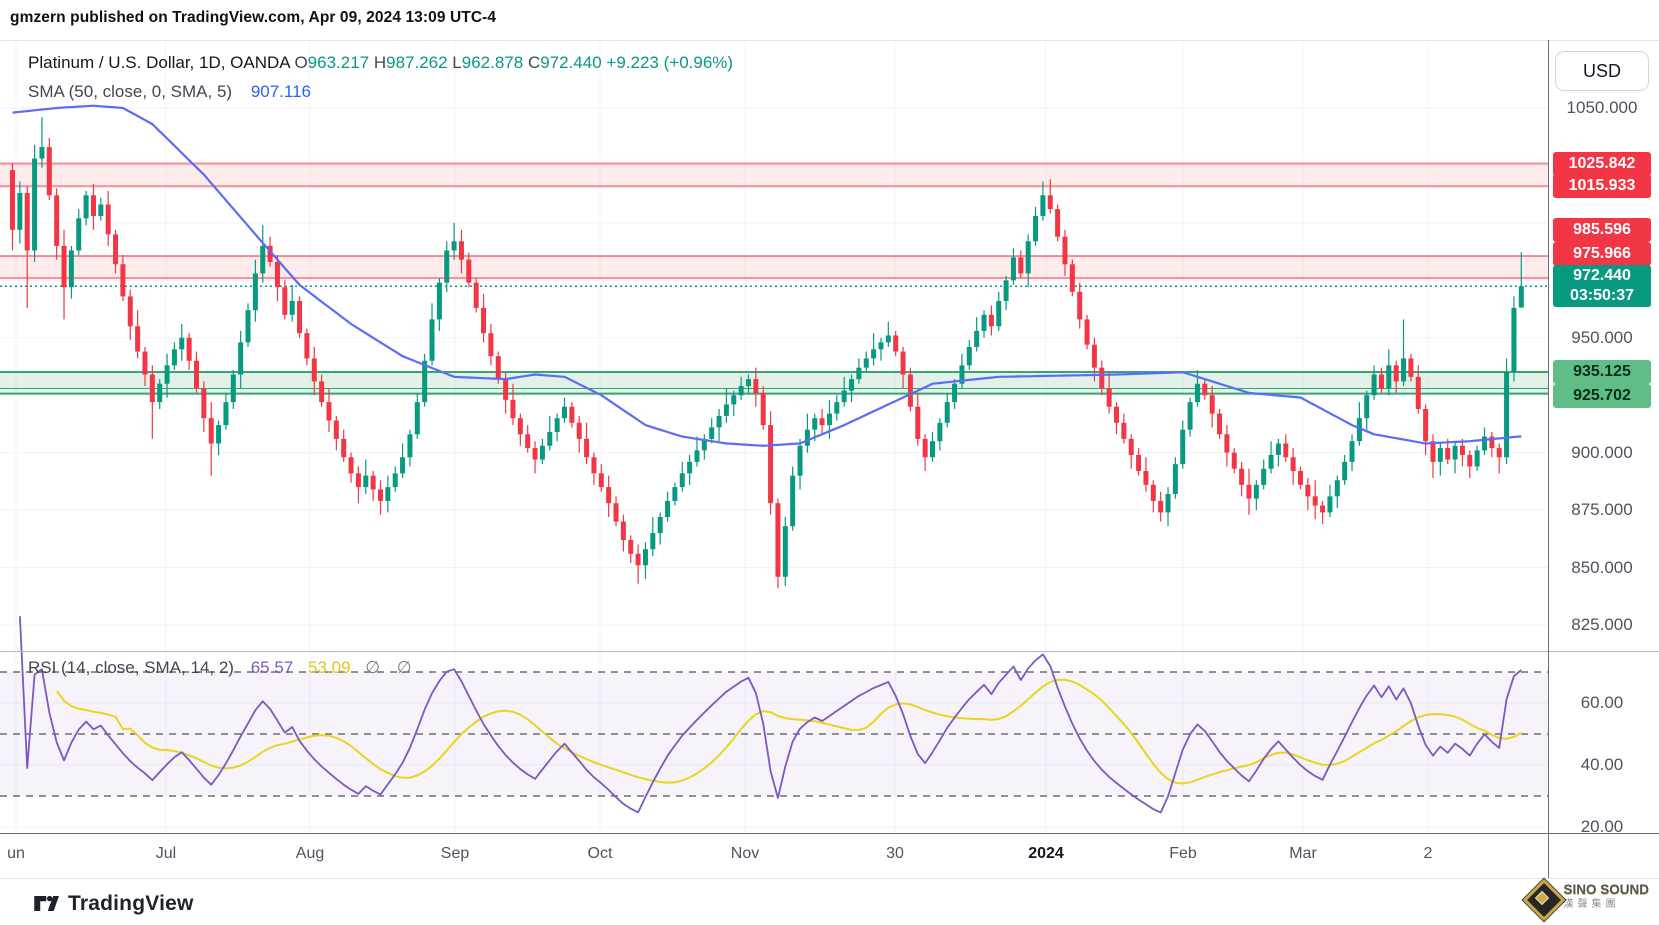 The width and height of the screenshot is (1659, 925). I want to click on sino-sound-watermark: SINO SOUND 漢聲集團, so click(1586, 900).